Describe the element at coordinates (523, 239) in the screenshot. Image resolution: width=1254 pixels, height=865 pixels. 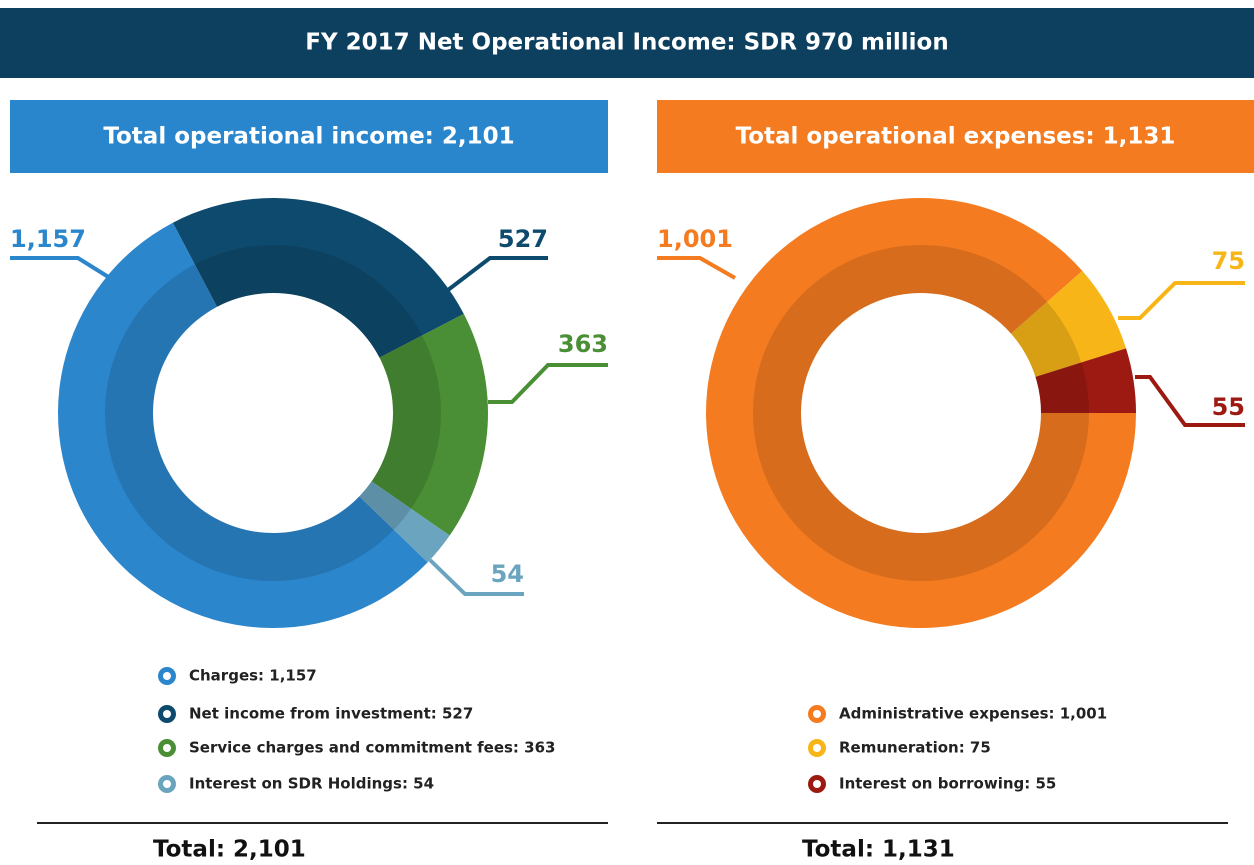
I see `value-label: 527` at that location.